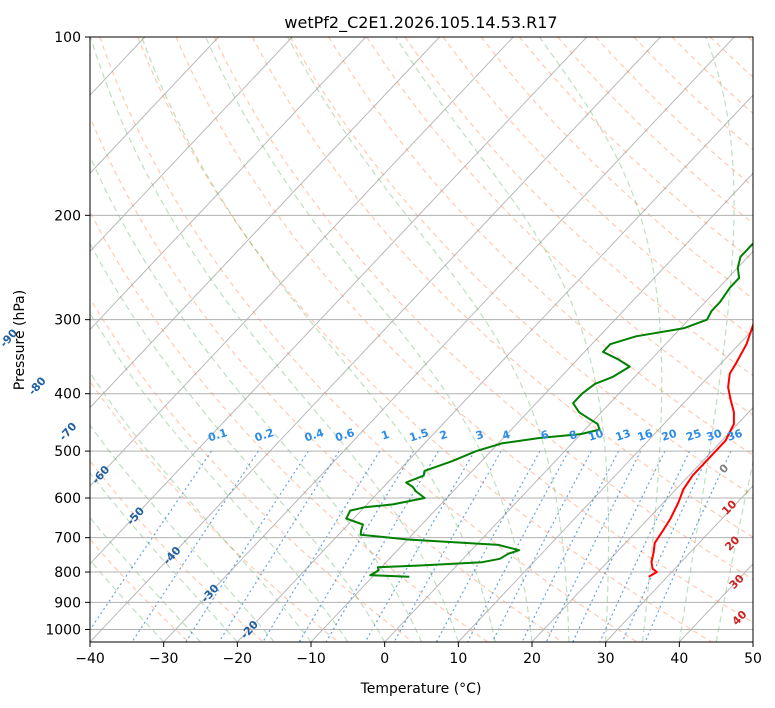 The width and height of the screenshot is (775, 708). What do you see at coordinates (345, 435) in the screenshot?
I see `mixing-ratio-label: 0.6` at bounding box center [345, 435].